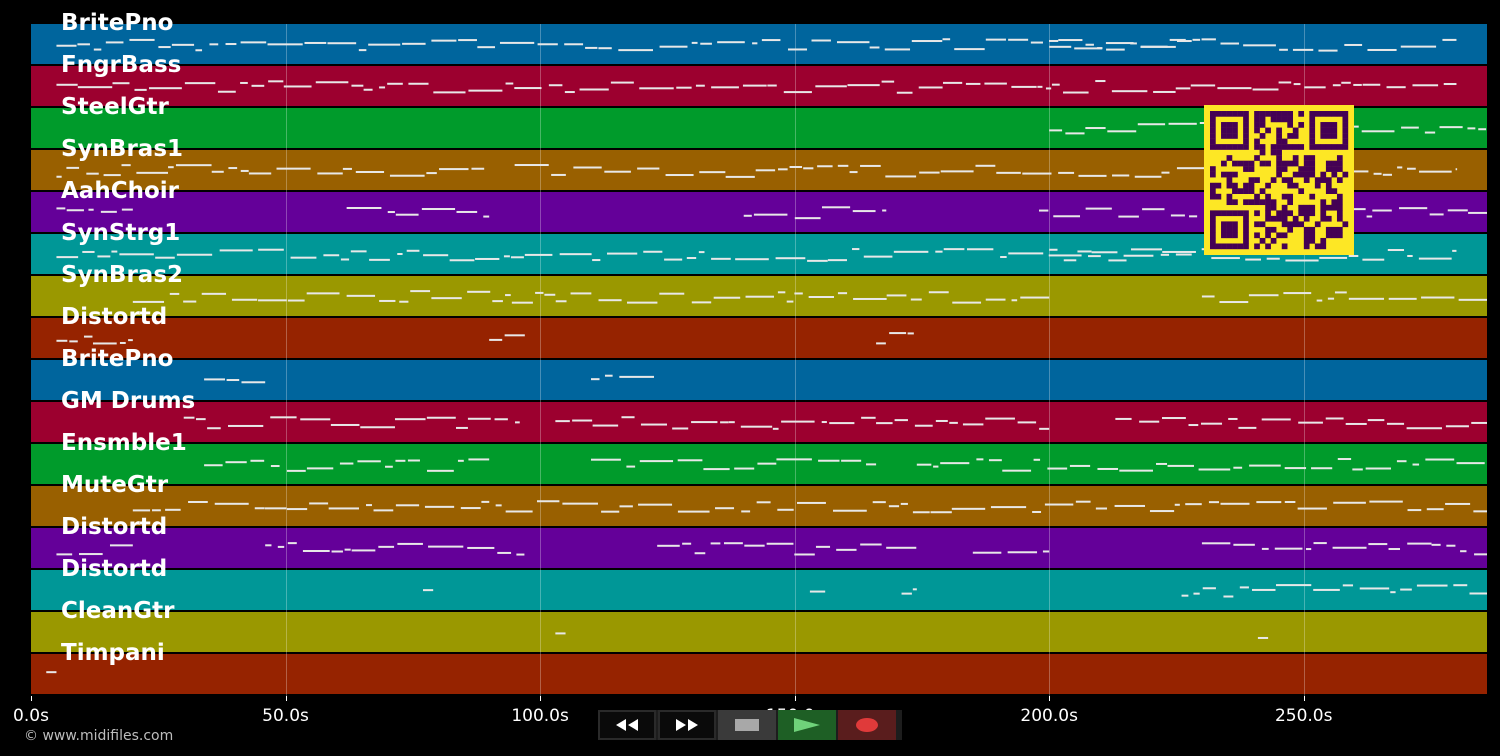 The image size is (1500, 756). What do you see at coordinates (627, 725) in the screenshot?
I see `rewind-button` at bounding box center [627, 725].